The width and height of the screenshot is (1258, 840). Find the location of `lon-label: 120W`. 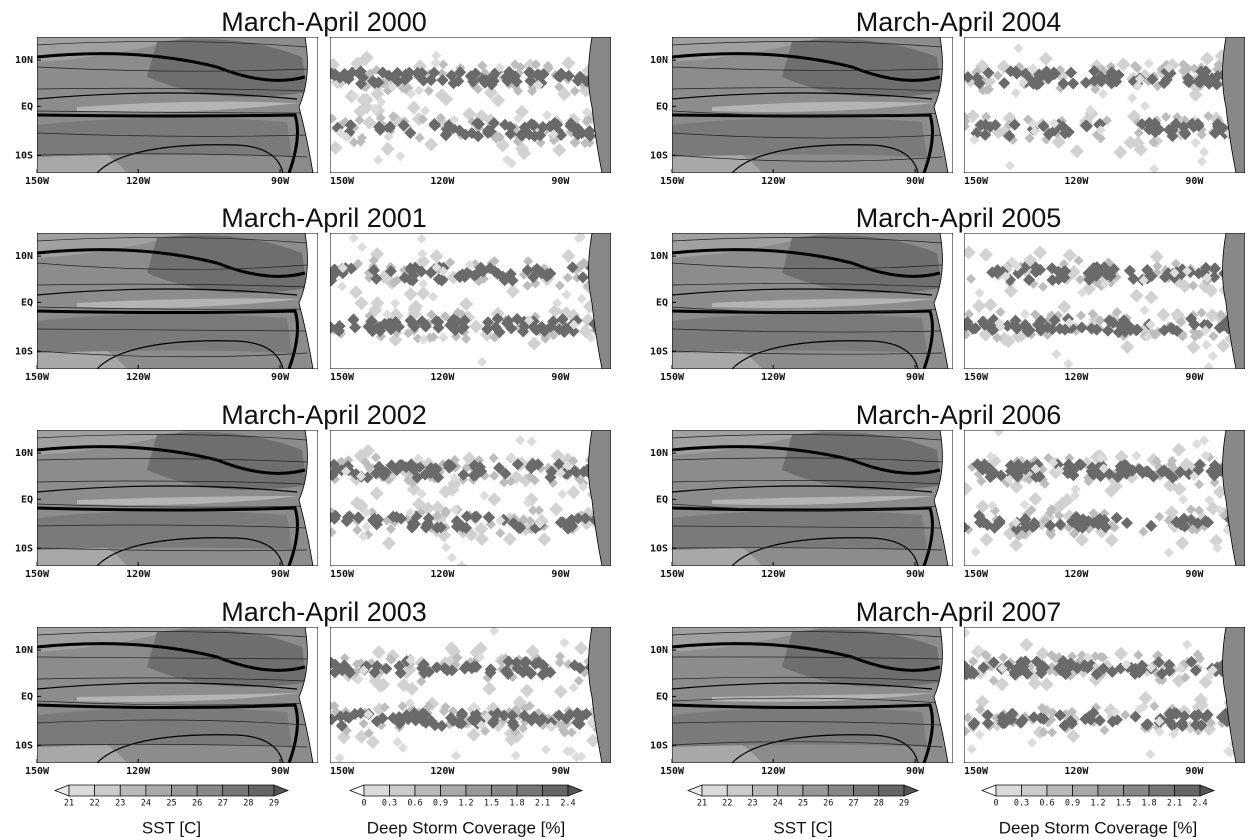

lon-label: 120W is located at coordinates (442, 574).